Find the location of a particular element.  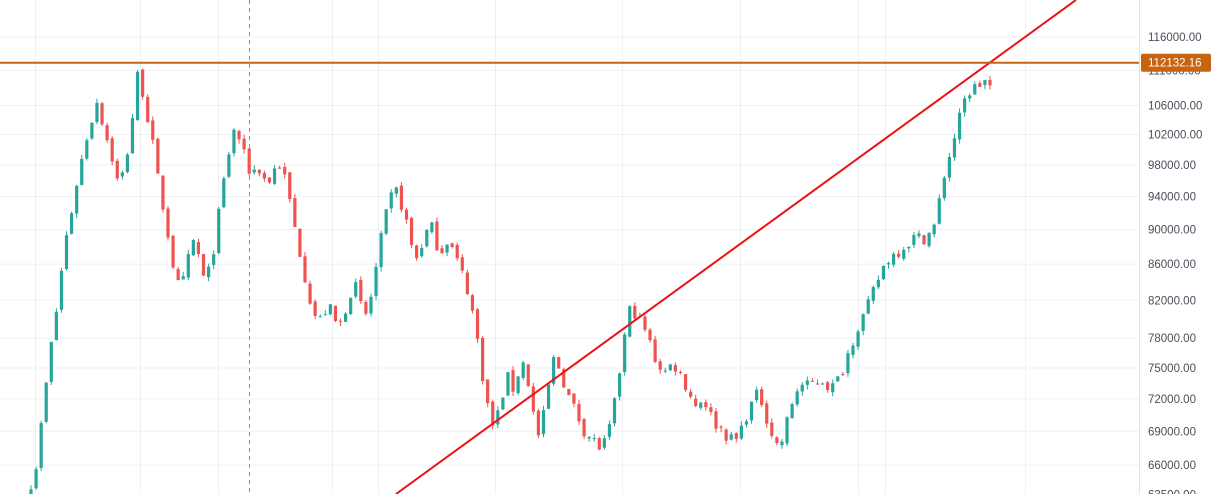

price-axis-tick-label: 66000.00 is located at coordinates (1172, 466).